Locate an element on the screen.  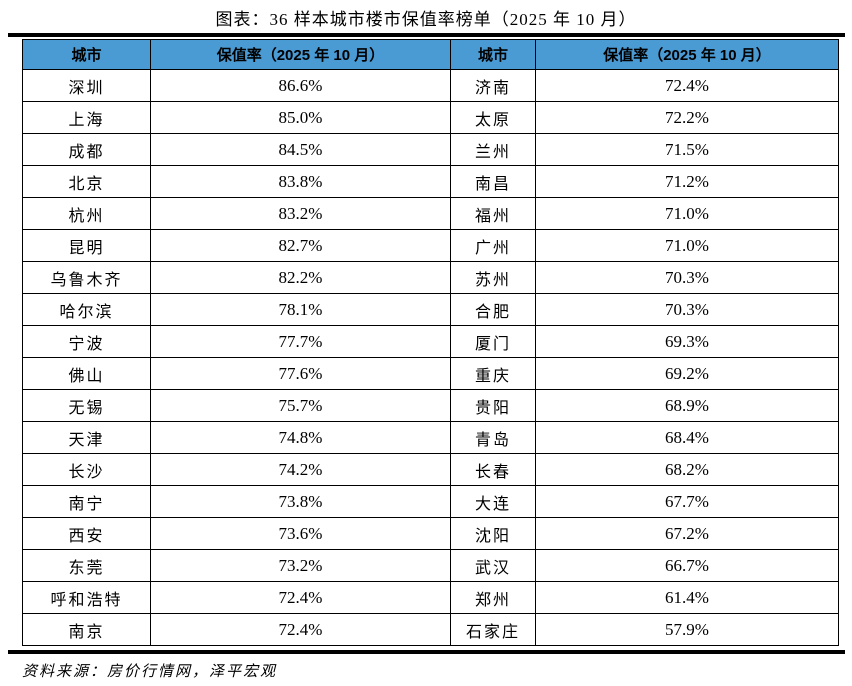
table-row: 杭州 83.2% 福州 71.0% is located at coordinates (430, 213).